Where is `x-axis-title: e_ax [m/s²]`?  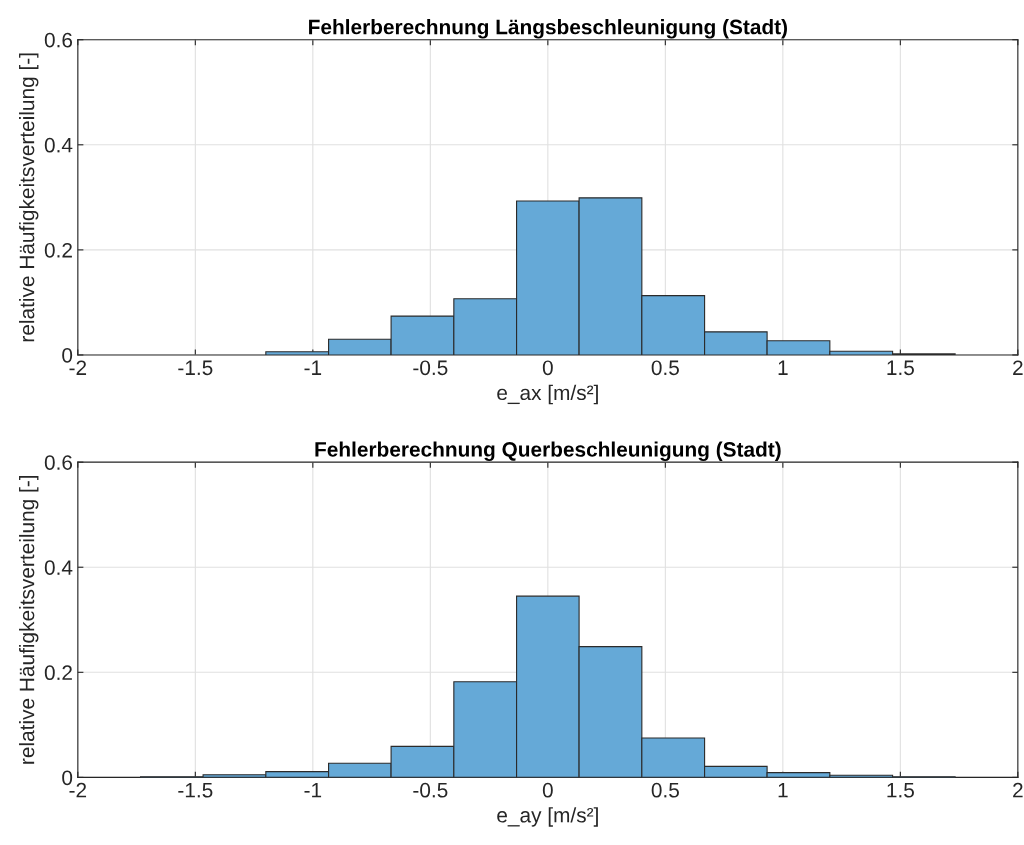 x-axis-title: e_ax [m/s²] is located at coordinates (547, 394).